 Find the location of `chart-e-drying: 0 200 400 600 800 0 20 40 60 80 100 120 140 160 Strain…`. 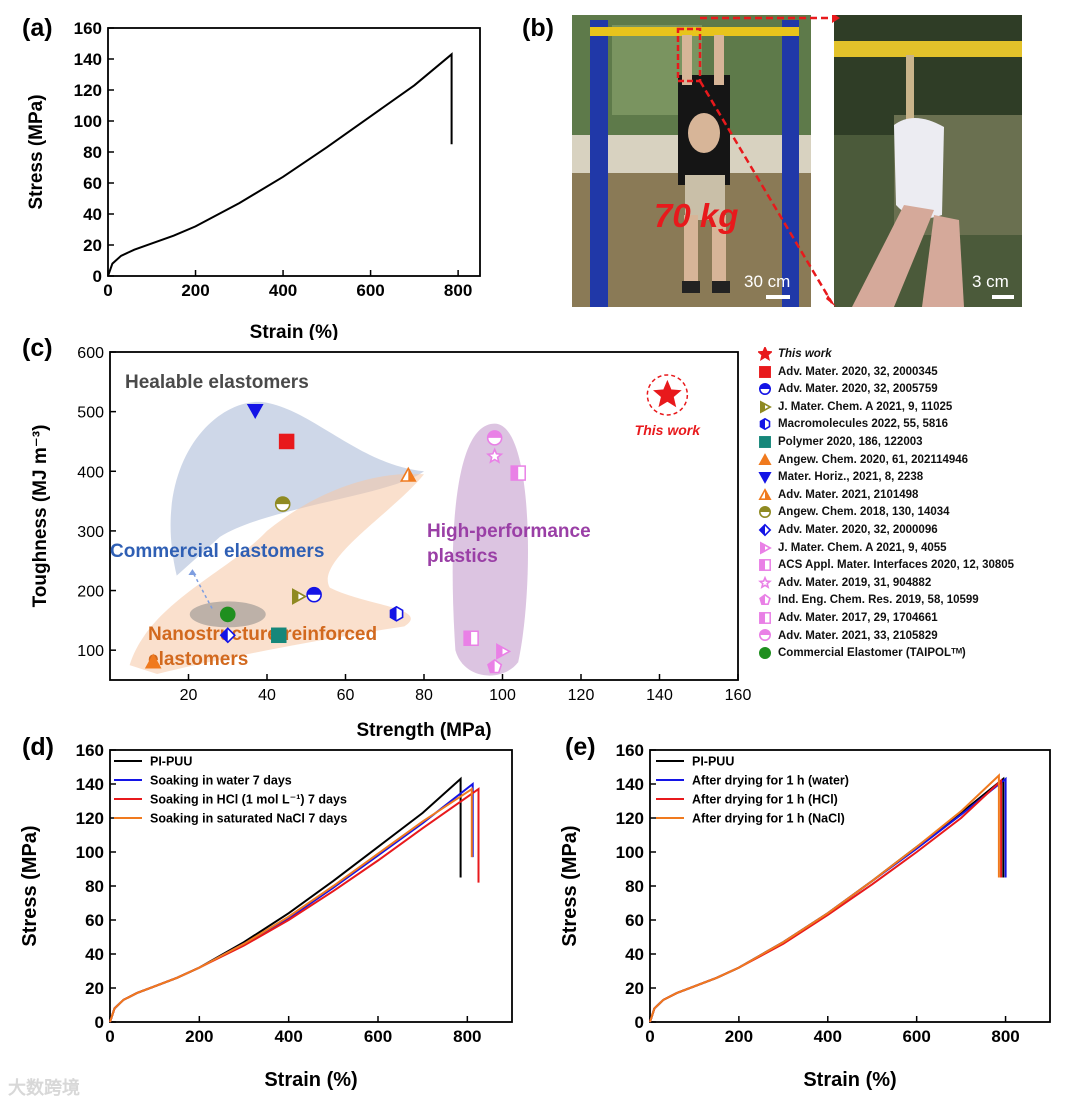

chart-e-drying: 0 200 400 600 800 0 20 40 60 80 100 120 140 160 Strain… is located at coordinates (805, 916).